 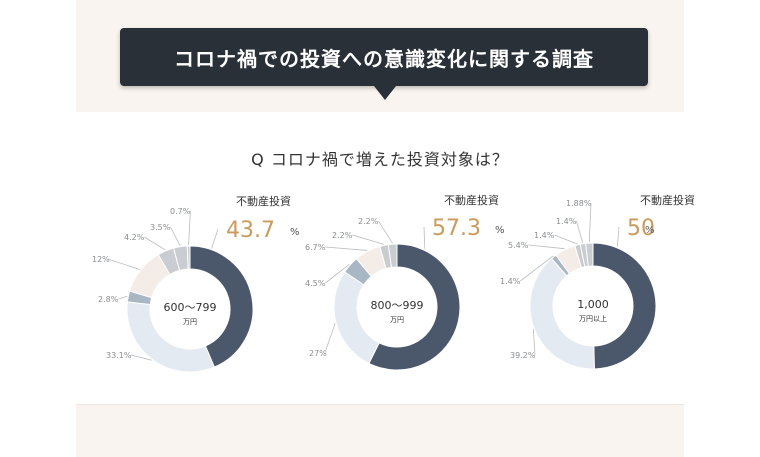 What do you see at coordinates (180, 211) in the screenshot?
I see `slice-data-label: 0.7%` at bounding box center [180, 211].